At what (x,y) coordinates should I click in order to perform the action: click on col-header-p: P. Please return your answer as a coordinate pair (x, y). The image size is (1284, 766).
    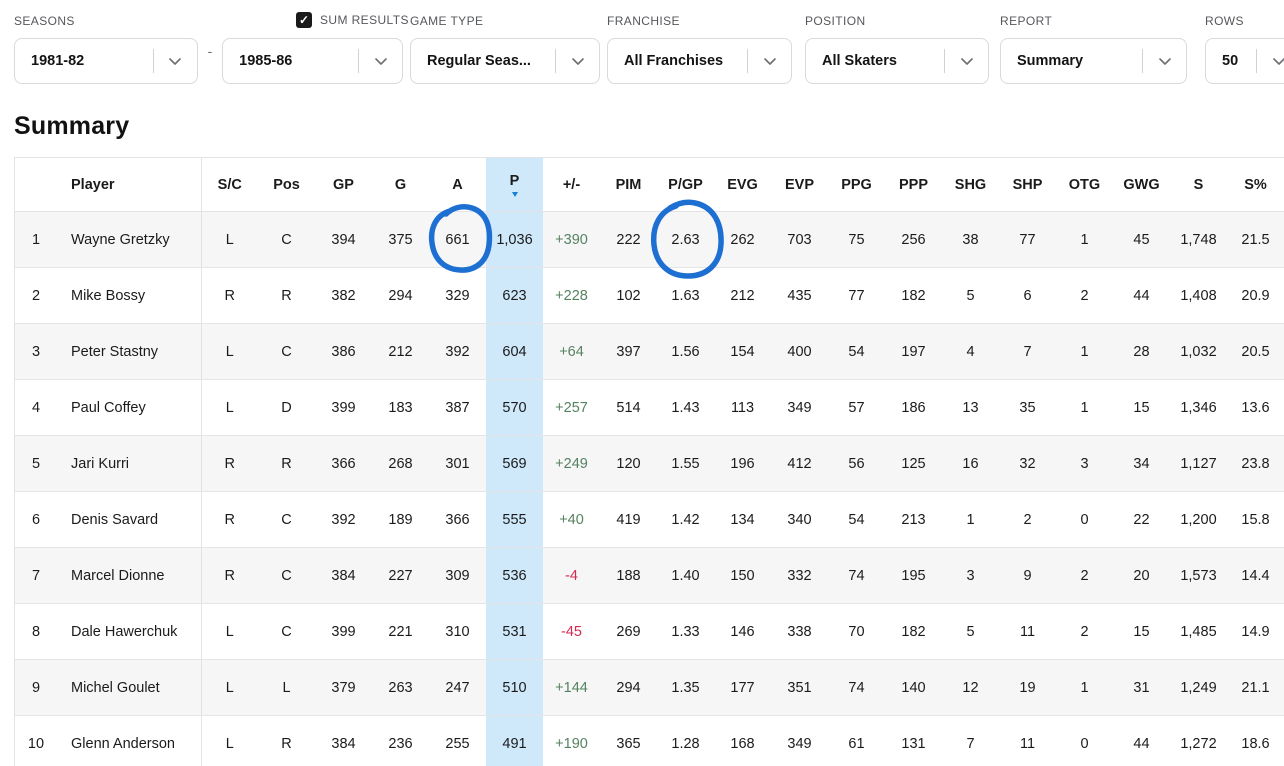
    Looking at the image, I should click on (514, 184).